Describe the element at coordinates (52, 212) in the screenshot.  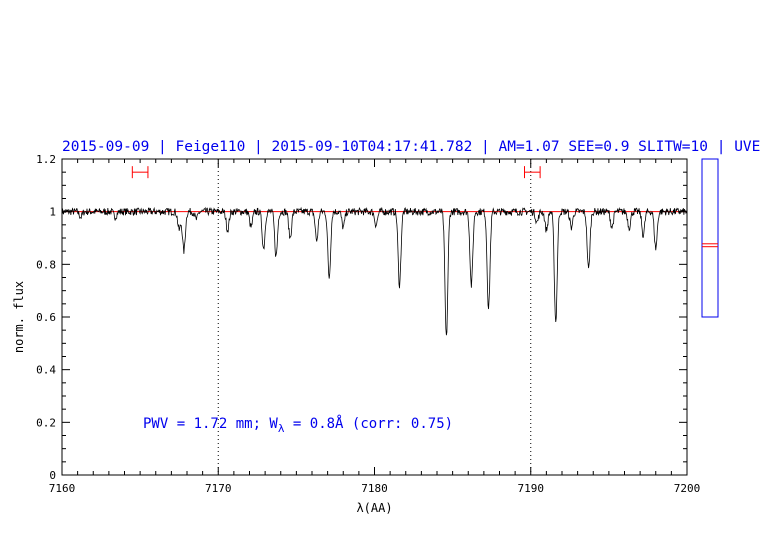
I see `y-tick-label: 1` at that location.